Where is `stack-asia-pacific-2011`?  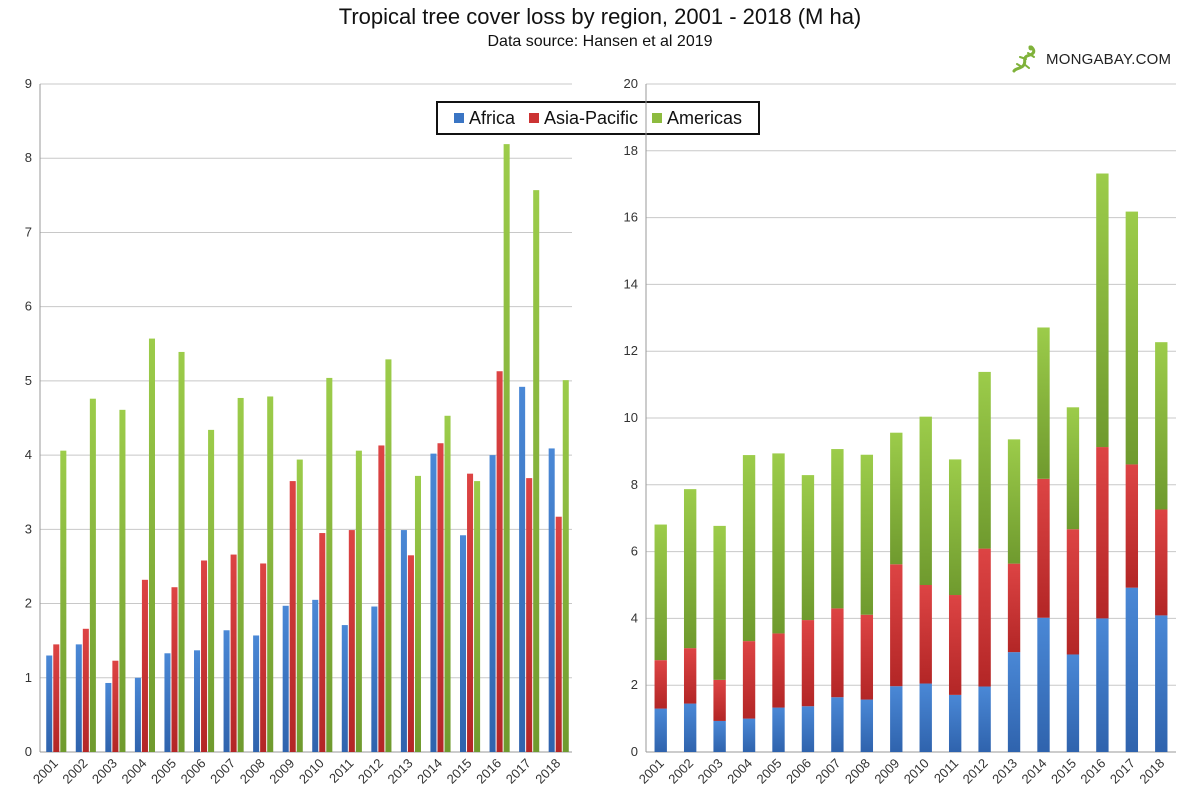
stack-asia-pacific-2011 is located at coordinates (955, 645).